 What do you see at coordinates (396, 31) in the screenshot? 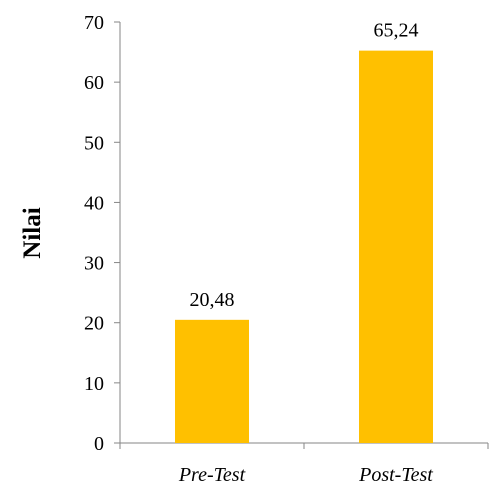
I see `data-label: 65,24` at bounding box center [396, 31].